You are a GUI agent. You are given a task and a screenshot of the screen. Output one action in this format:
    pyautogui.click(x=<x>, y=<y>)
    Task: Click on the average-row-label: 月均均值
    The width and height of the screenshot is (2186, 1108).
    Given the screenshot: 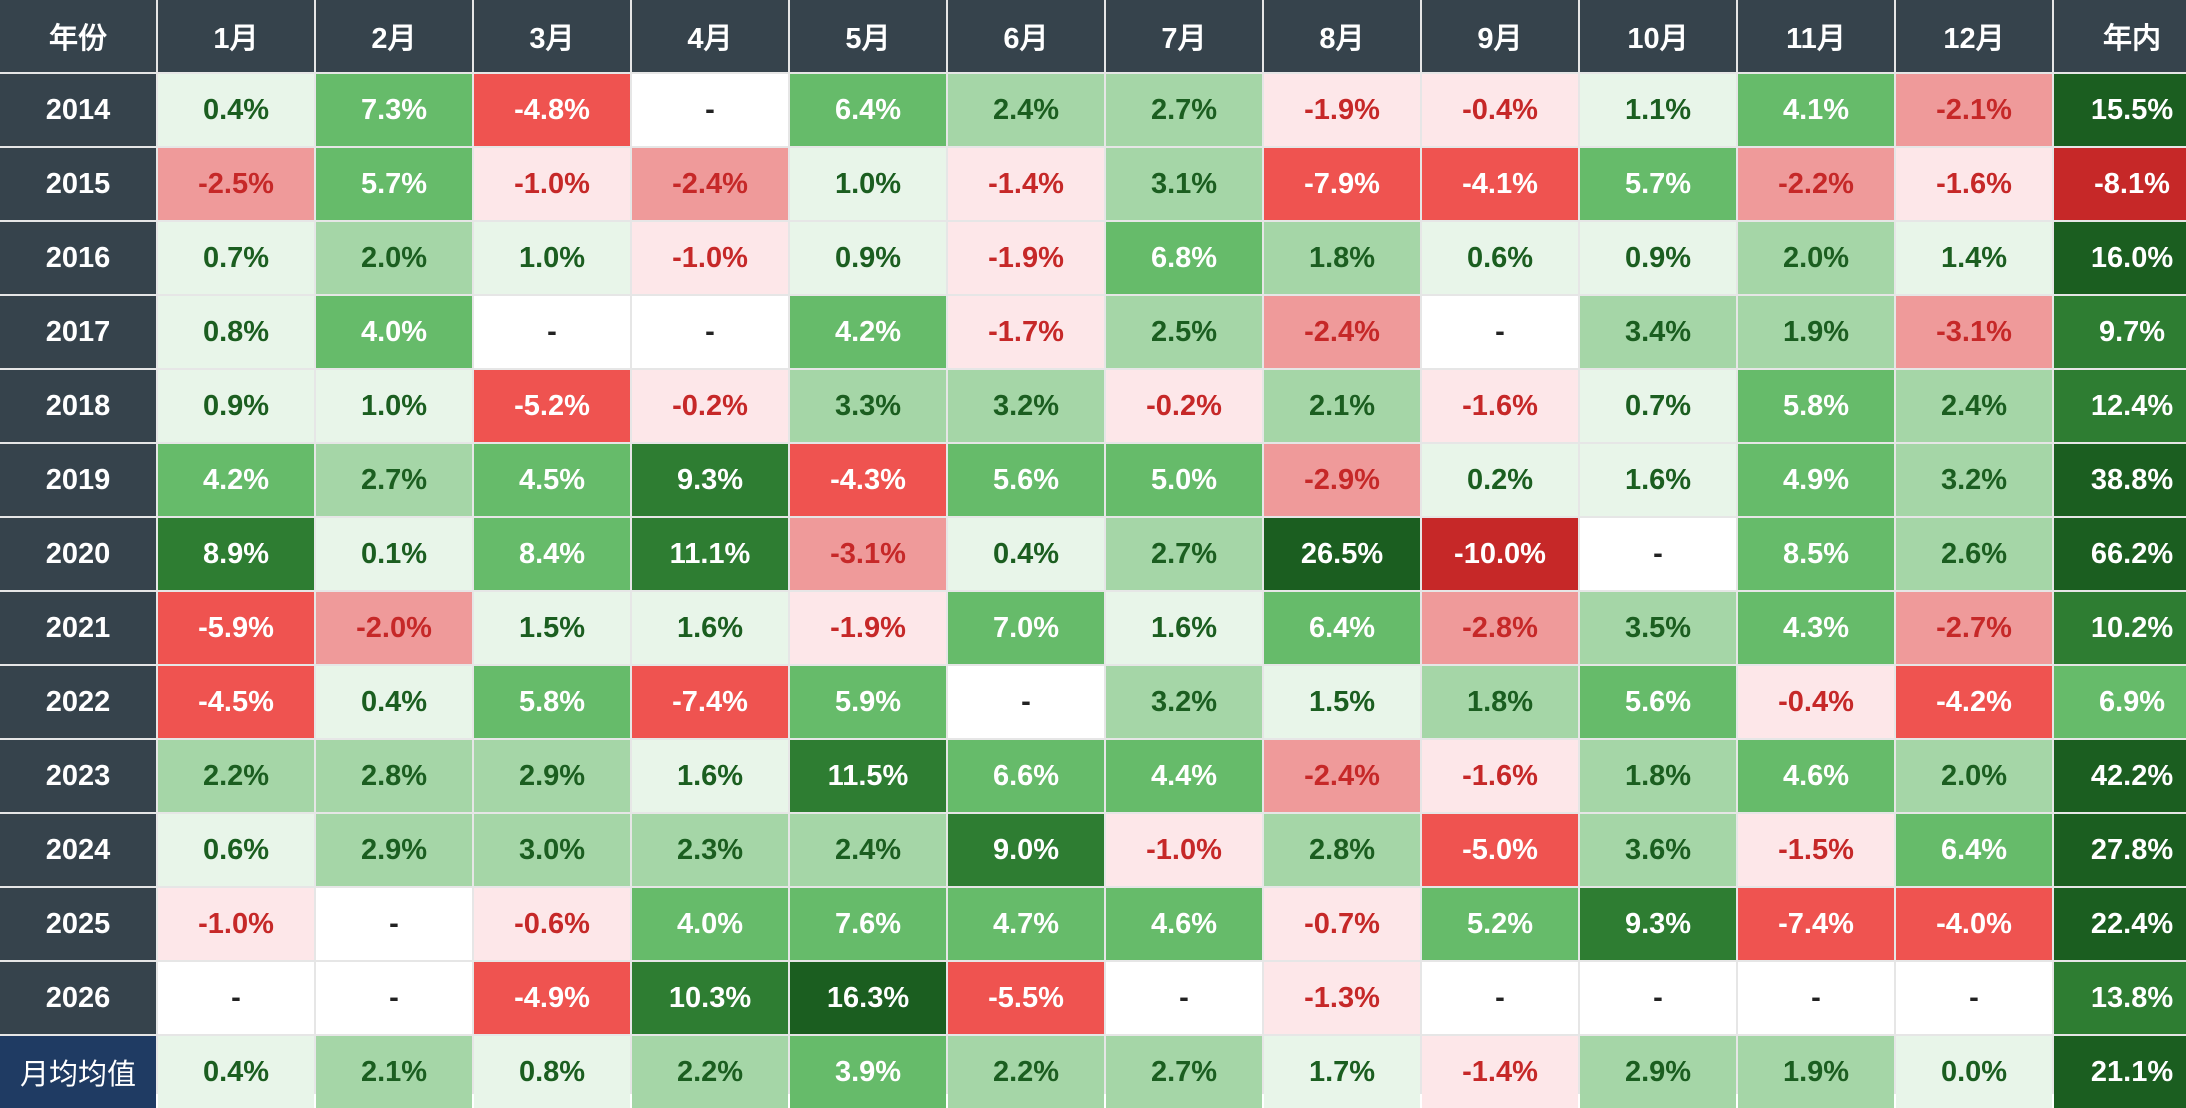 What is the action you would take?
    pyautogui.click(x=78, y=1072)
    